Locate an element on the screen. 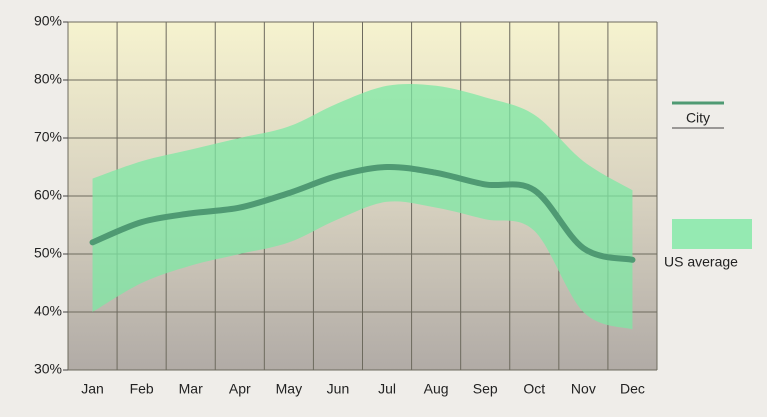  y-tick-label: 80% is located at coordinates (48, 79).